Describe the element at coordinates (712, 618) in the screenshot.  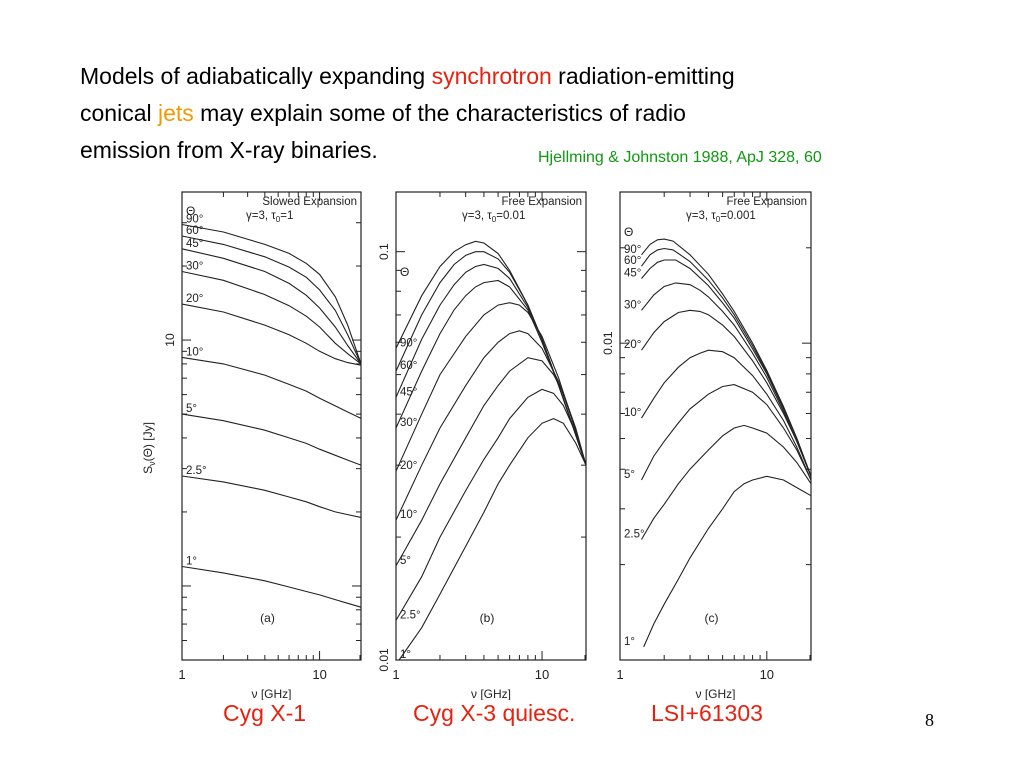
I see `panel-label: (c)` at that location.